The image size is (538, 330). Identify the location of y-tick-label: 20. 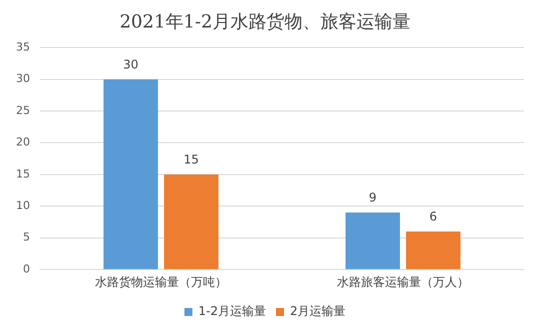
(23, 142).